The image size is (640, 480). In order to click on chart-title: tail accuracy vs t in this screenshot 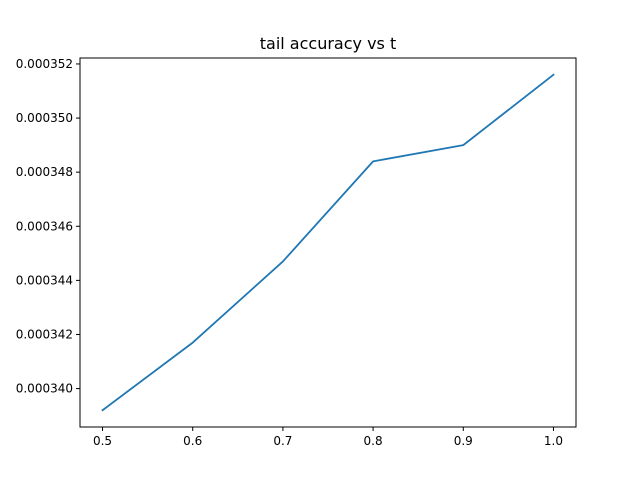, I will do `click(328, 43)`.